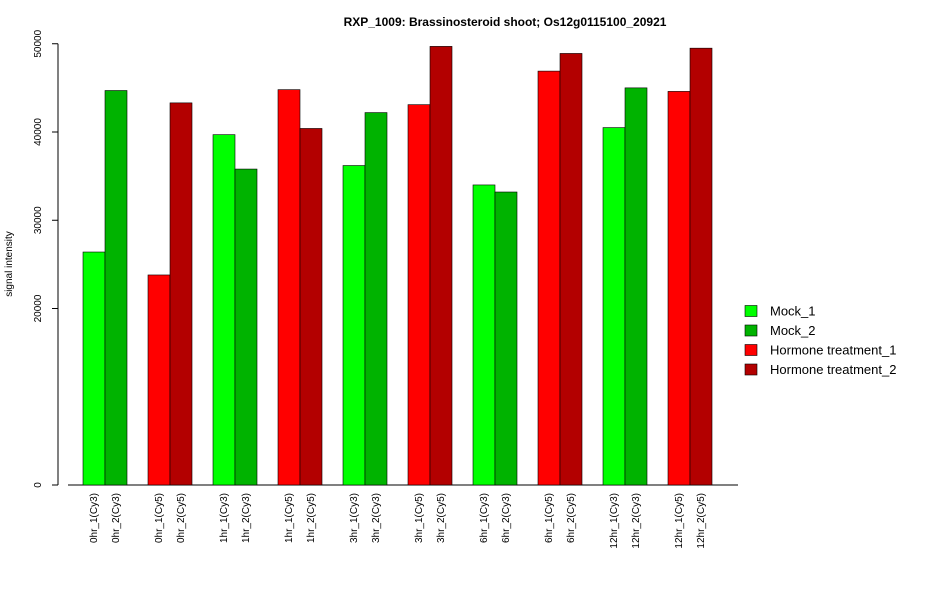  What do you see at coordinates (571, 518) in the screenshot?
I see `x-tick-label: 6hr_2(Cy5)` at bounding box center [571, 518].